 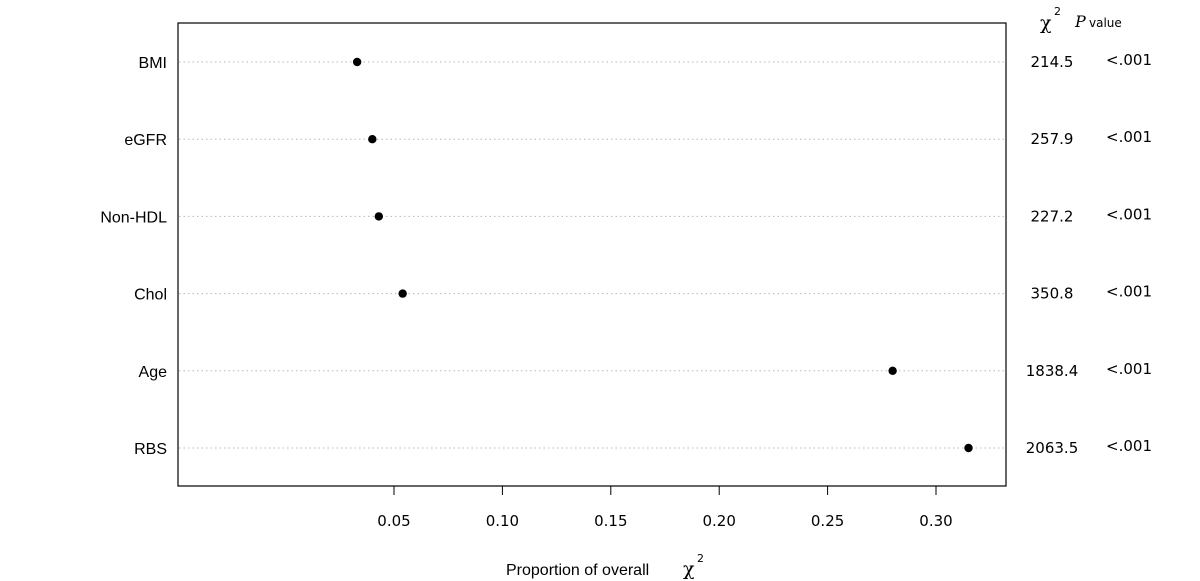 I want to click on chi2-header-superscript: 2, so click(x=1057, y=11).